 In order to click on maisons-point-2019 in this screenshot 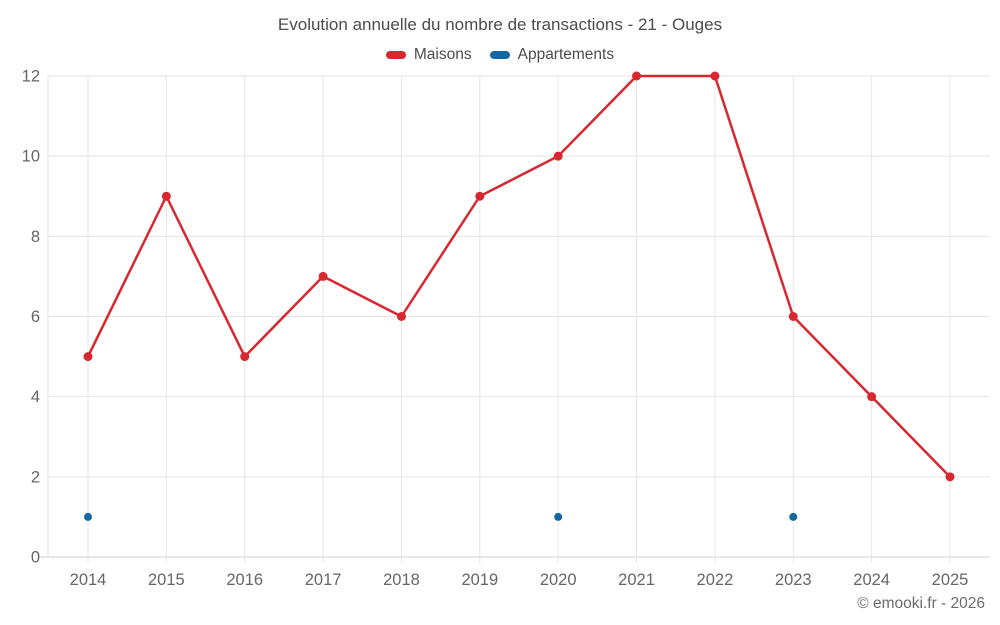, I will do `click(480, 196)`.